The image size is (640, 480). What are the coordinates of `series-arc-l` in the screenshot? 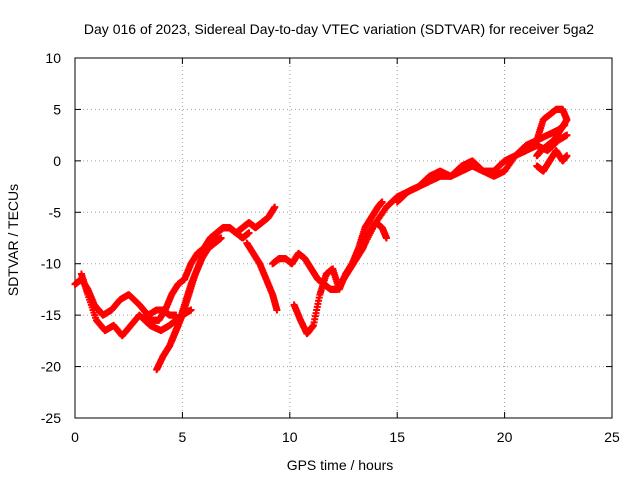 It's located at (552, 161).